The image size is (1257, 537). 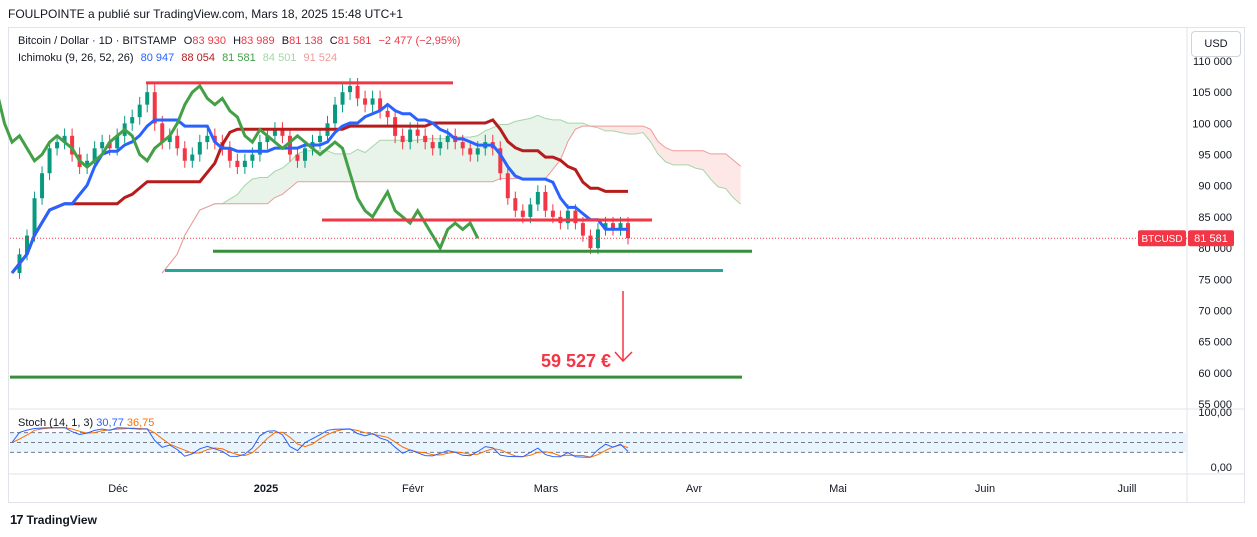 What do you see at coordinates (110, 423) in the screenshot?
I see `stoch-k: 30,77` at bounding box center [110, 423].